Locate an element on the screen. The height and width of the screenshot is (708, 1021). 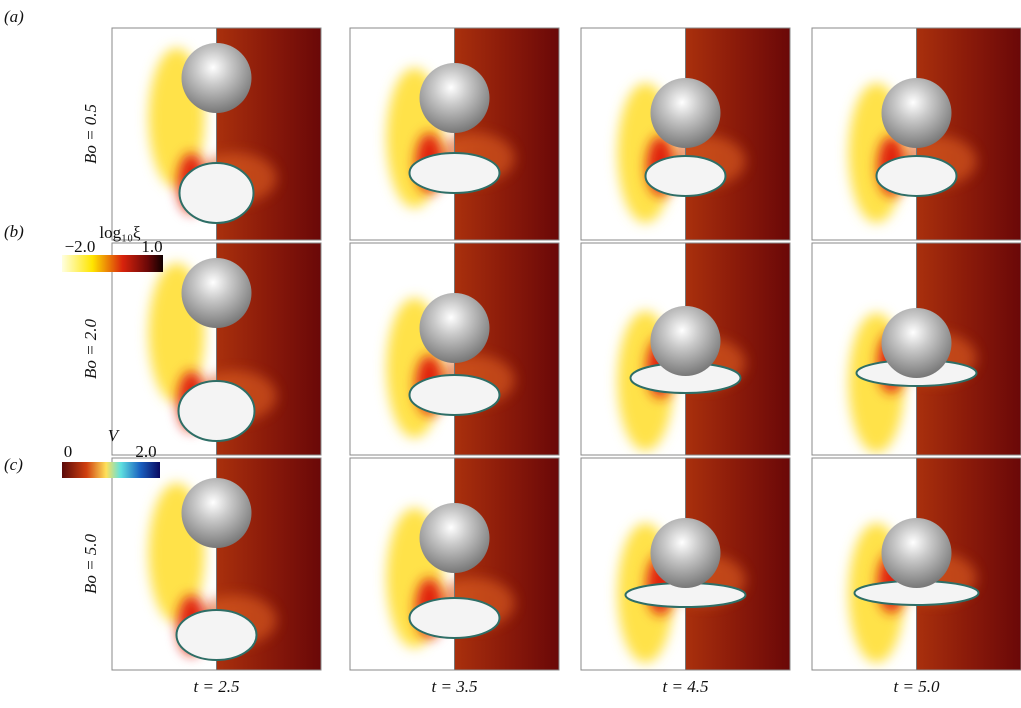
colorbar-min: 0 is located at coordinates (68, 451).